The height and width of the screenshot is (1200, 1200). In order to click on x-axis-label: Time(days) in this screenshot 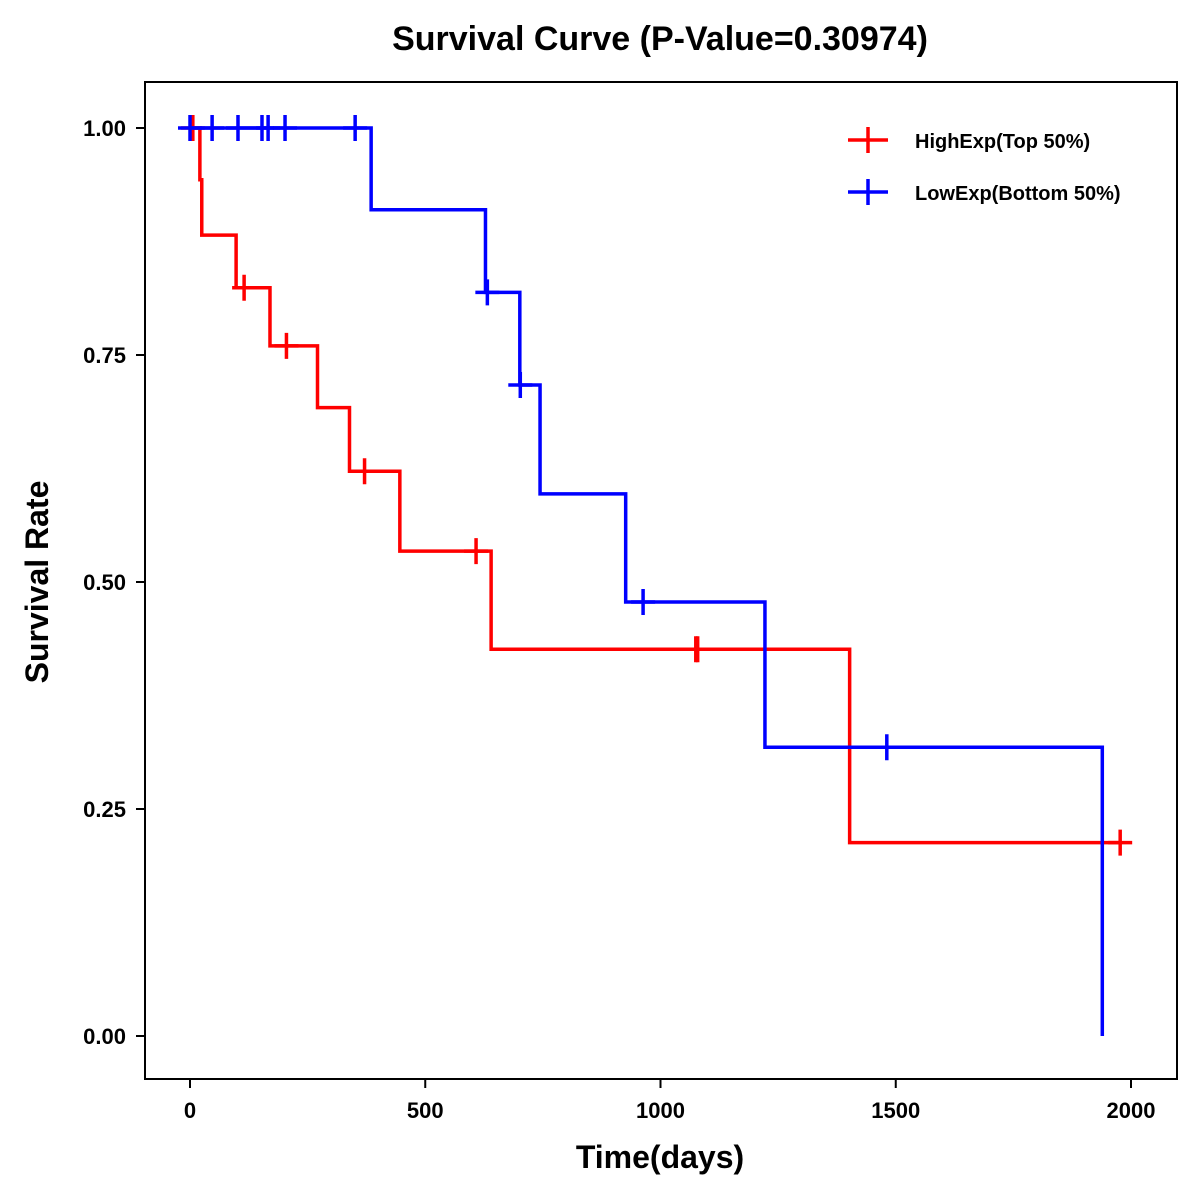, I will do `click(660, 1157)`.